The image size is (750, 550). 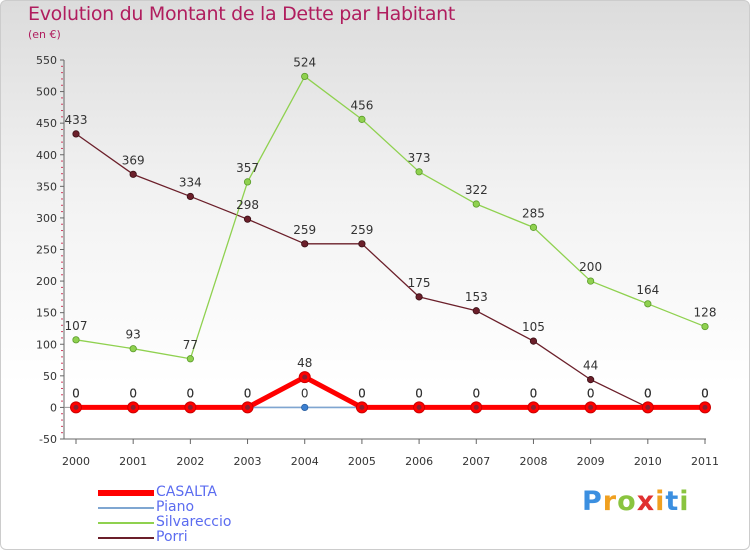 What do you see at coordinates (46, 250) in the screenshot?
I see `y-tick-label: 250` at bounding box center [46, 250].